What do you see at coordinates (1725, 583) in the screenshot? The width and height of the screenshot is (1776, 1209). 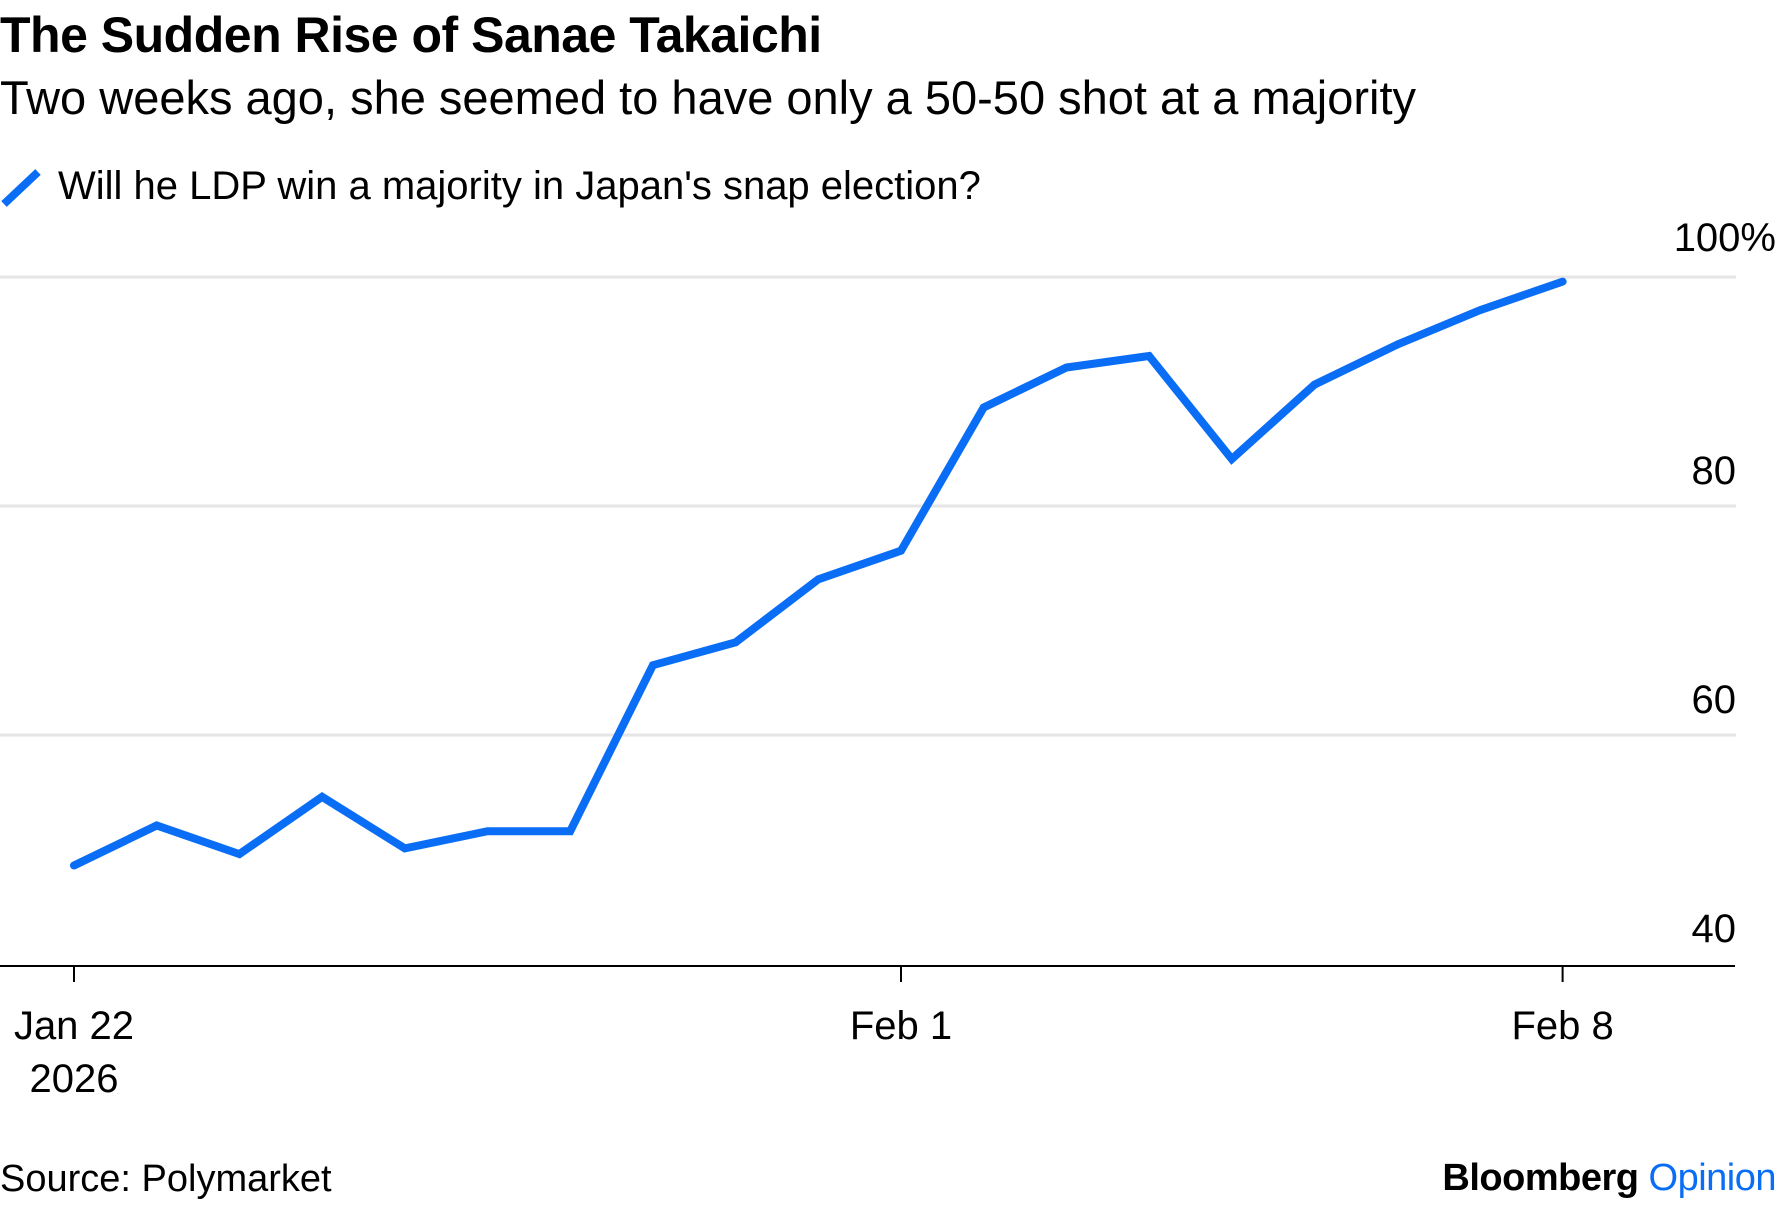 I see `y-axis-labels: 40 60 80 100%` at bounding box center [1725, 583].